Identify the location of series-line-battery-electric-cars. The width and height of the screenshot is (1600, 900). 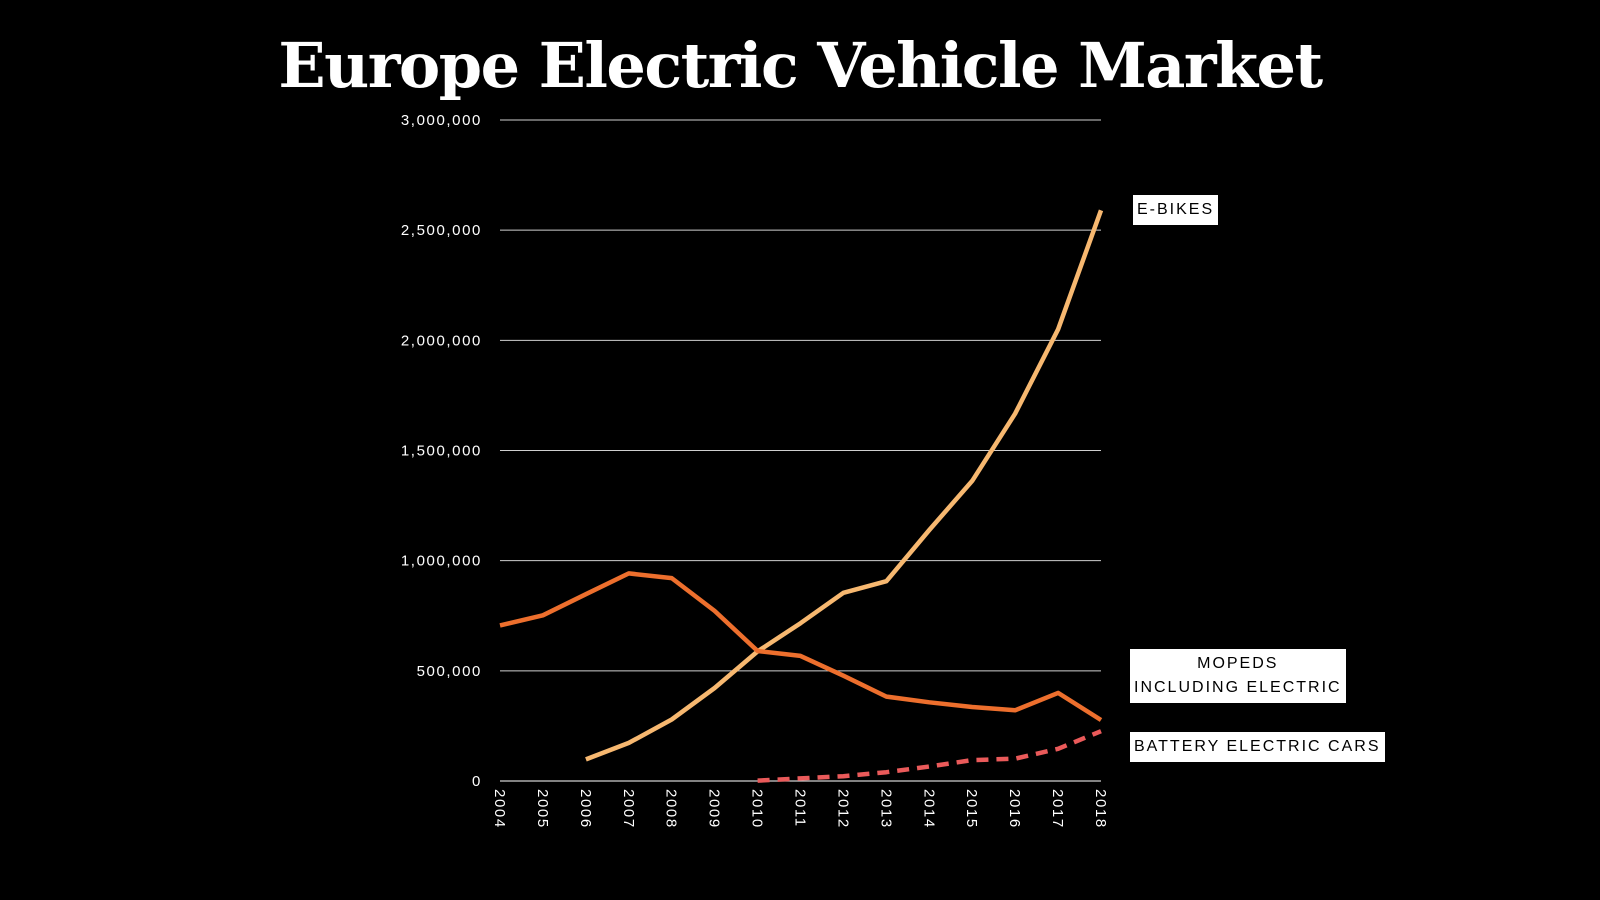
(929, 756).